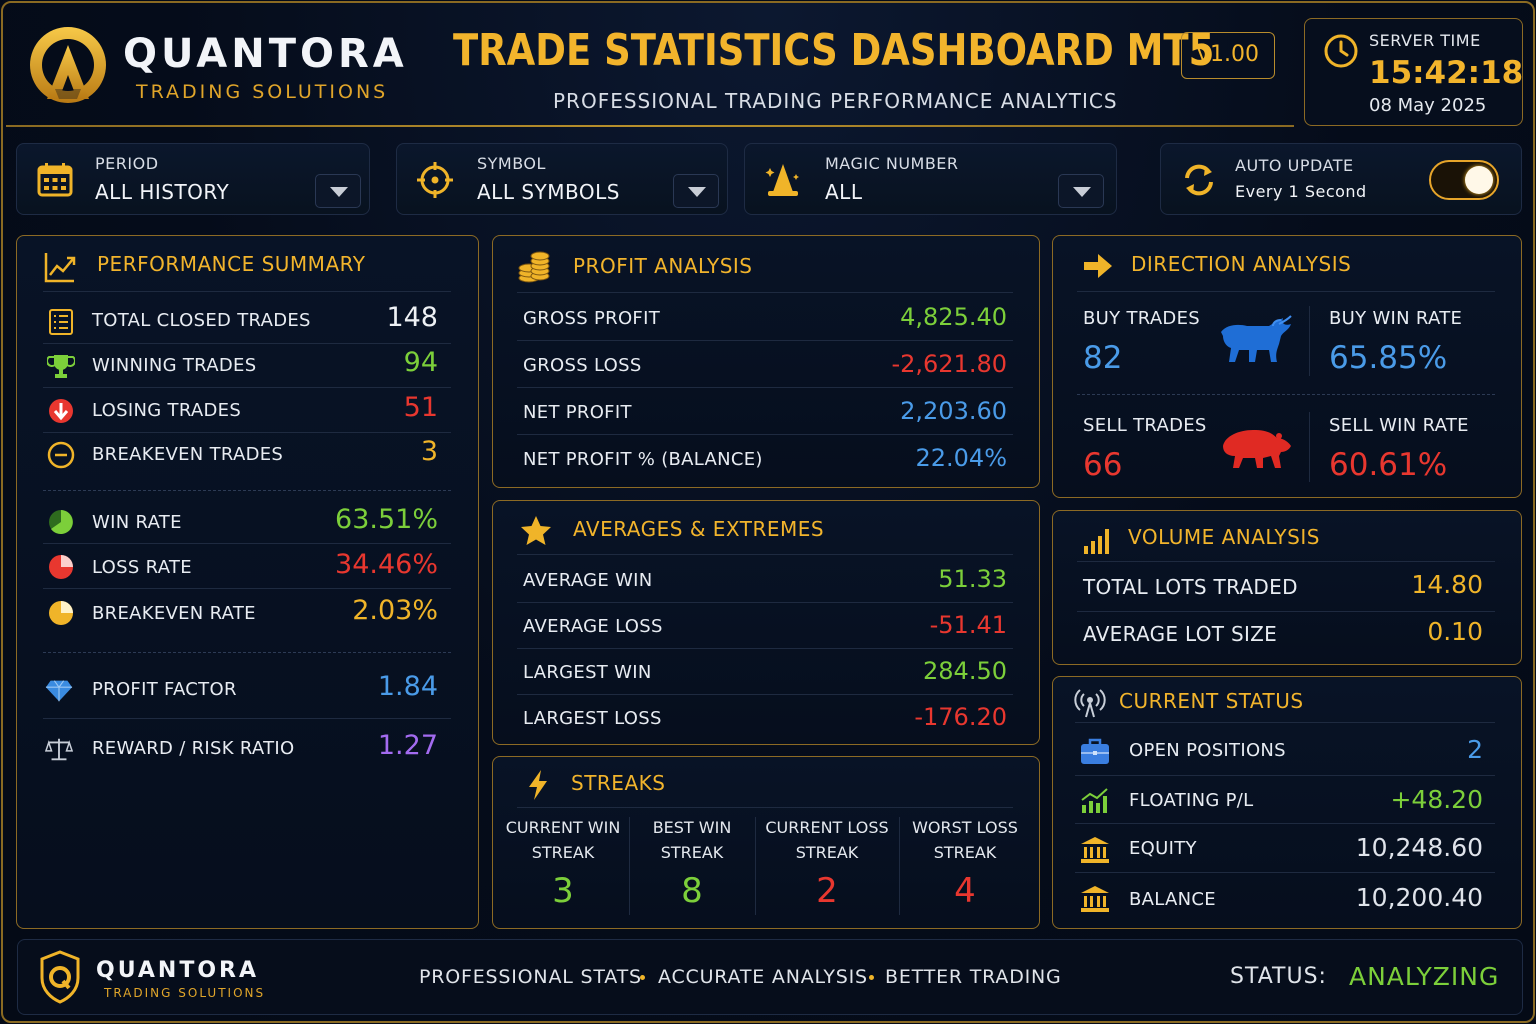  I want to click on period-filter: PERIOD ALL HISTORY, so click(193, 179).